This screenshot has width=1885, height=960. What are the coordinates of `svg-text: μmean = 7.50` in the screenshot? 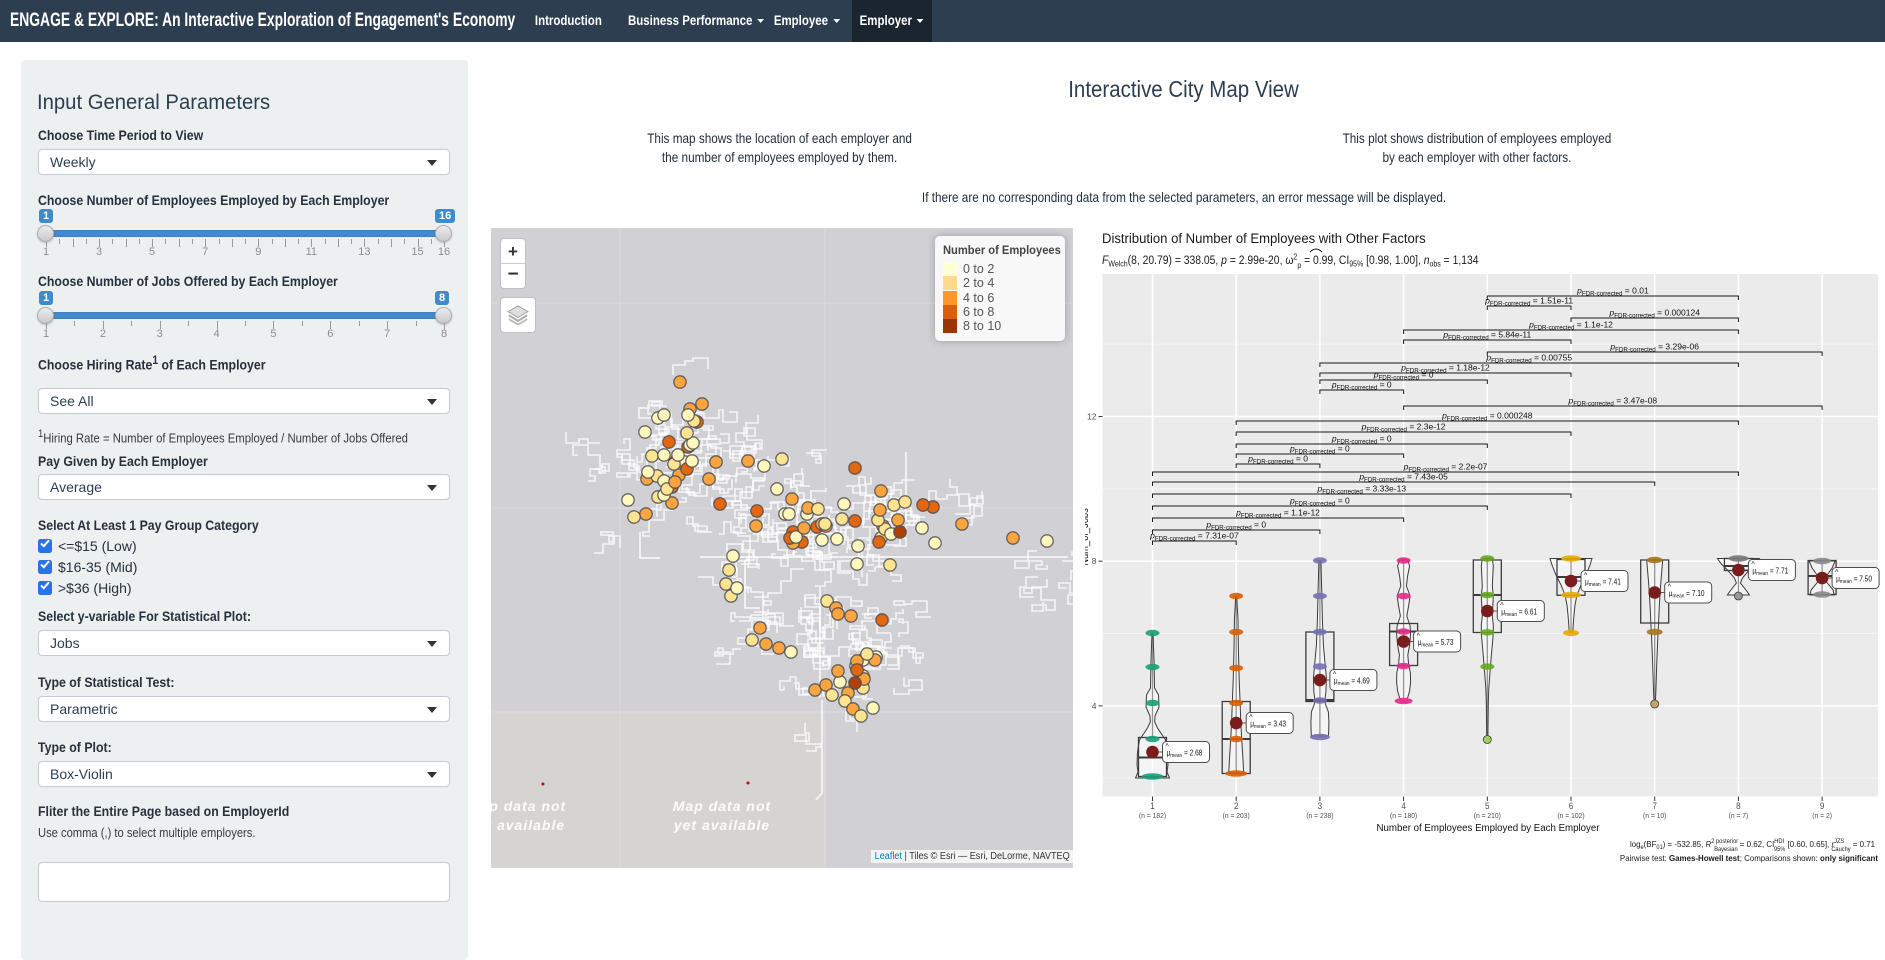 It's located at (1854, 579).